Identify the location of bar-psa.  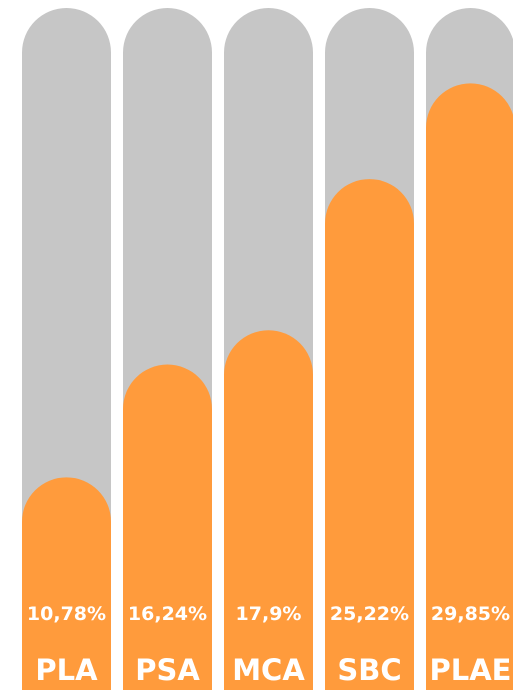
(167, 527).